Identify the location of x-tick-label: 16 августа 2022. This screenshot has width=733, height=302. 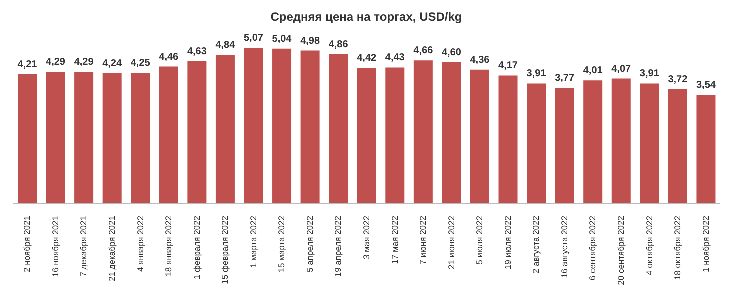
(564, 247).